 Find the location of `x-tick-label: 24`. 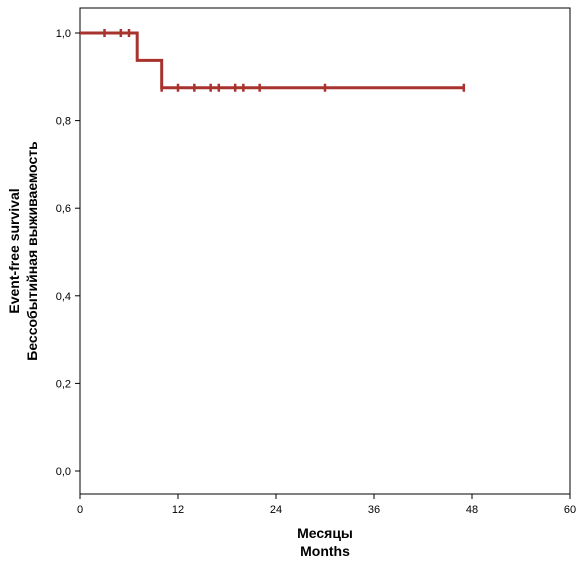

x-tick-label: 24 is located at coordinates (276, 510).